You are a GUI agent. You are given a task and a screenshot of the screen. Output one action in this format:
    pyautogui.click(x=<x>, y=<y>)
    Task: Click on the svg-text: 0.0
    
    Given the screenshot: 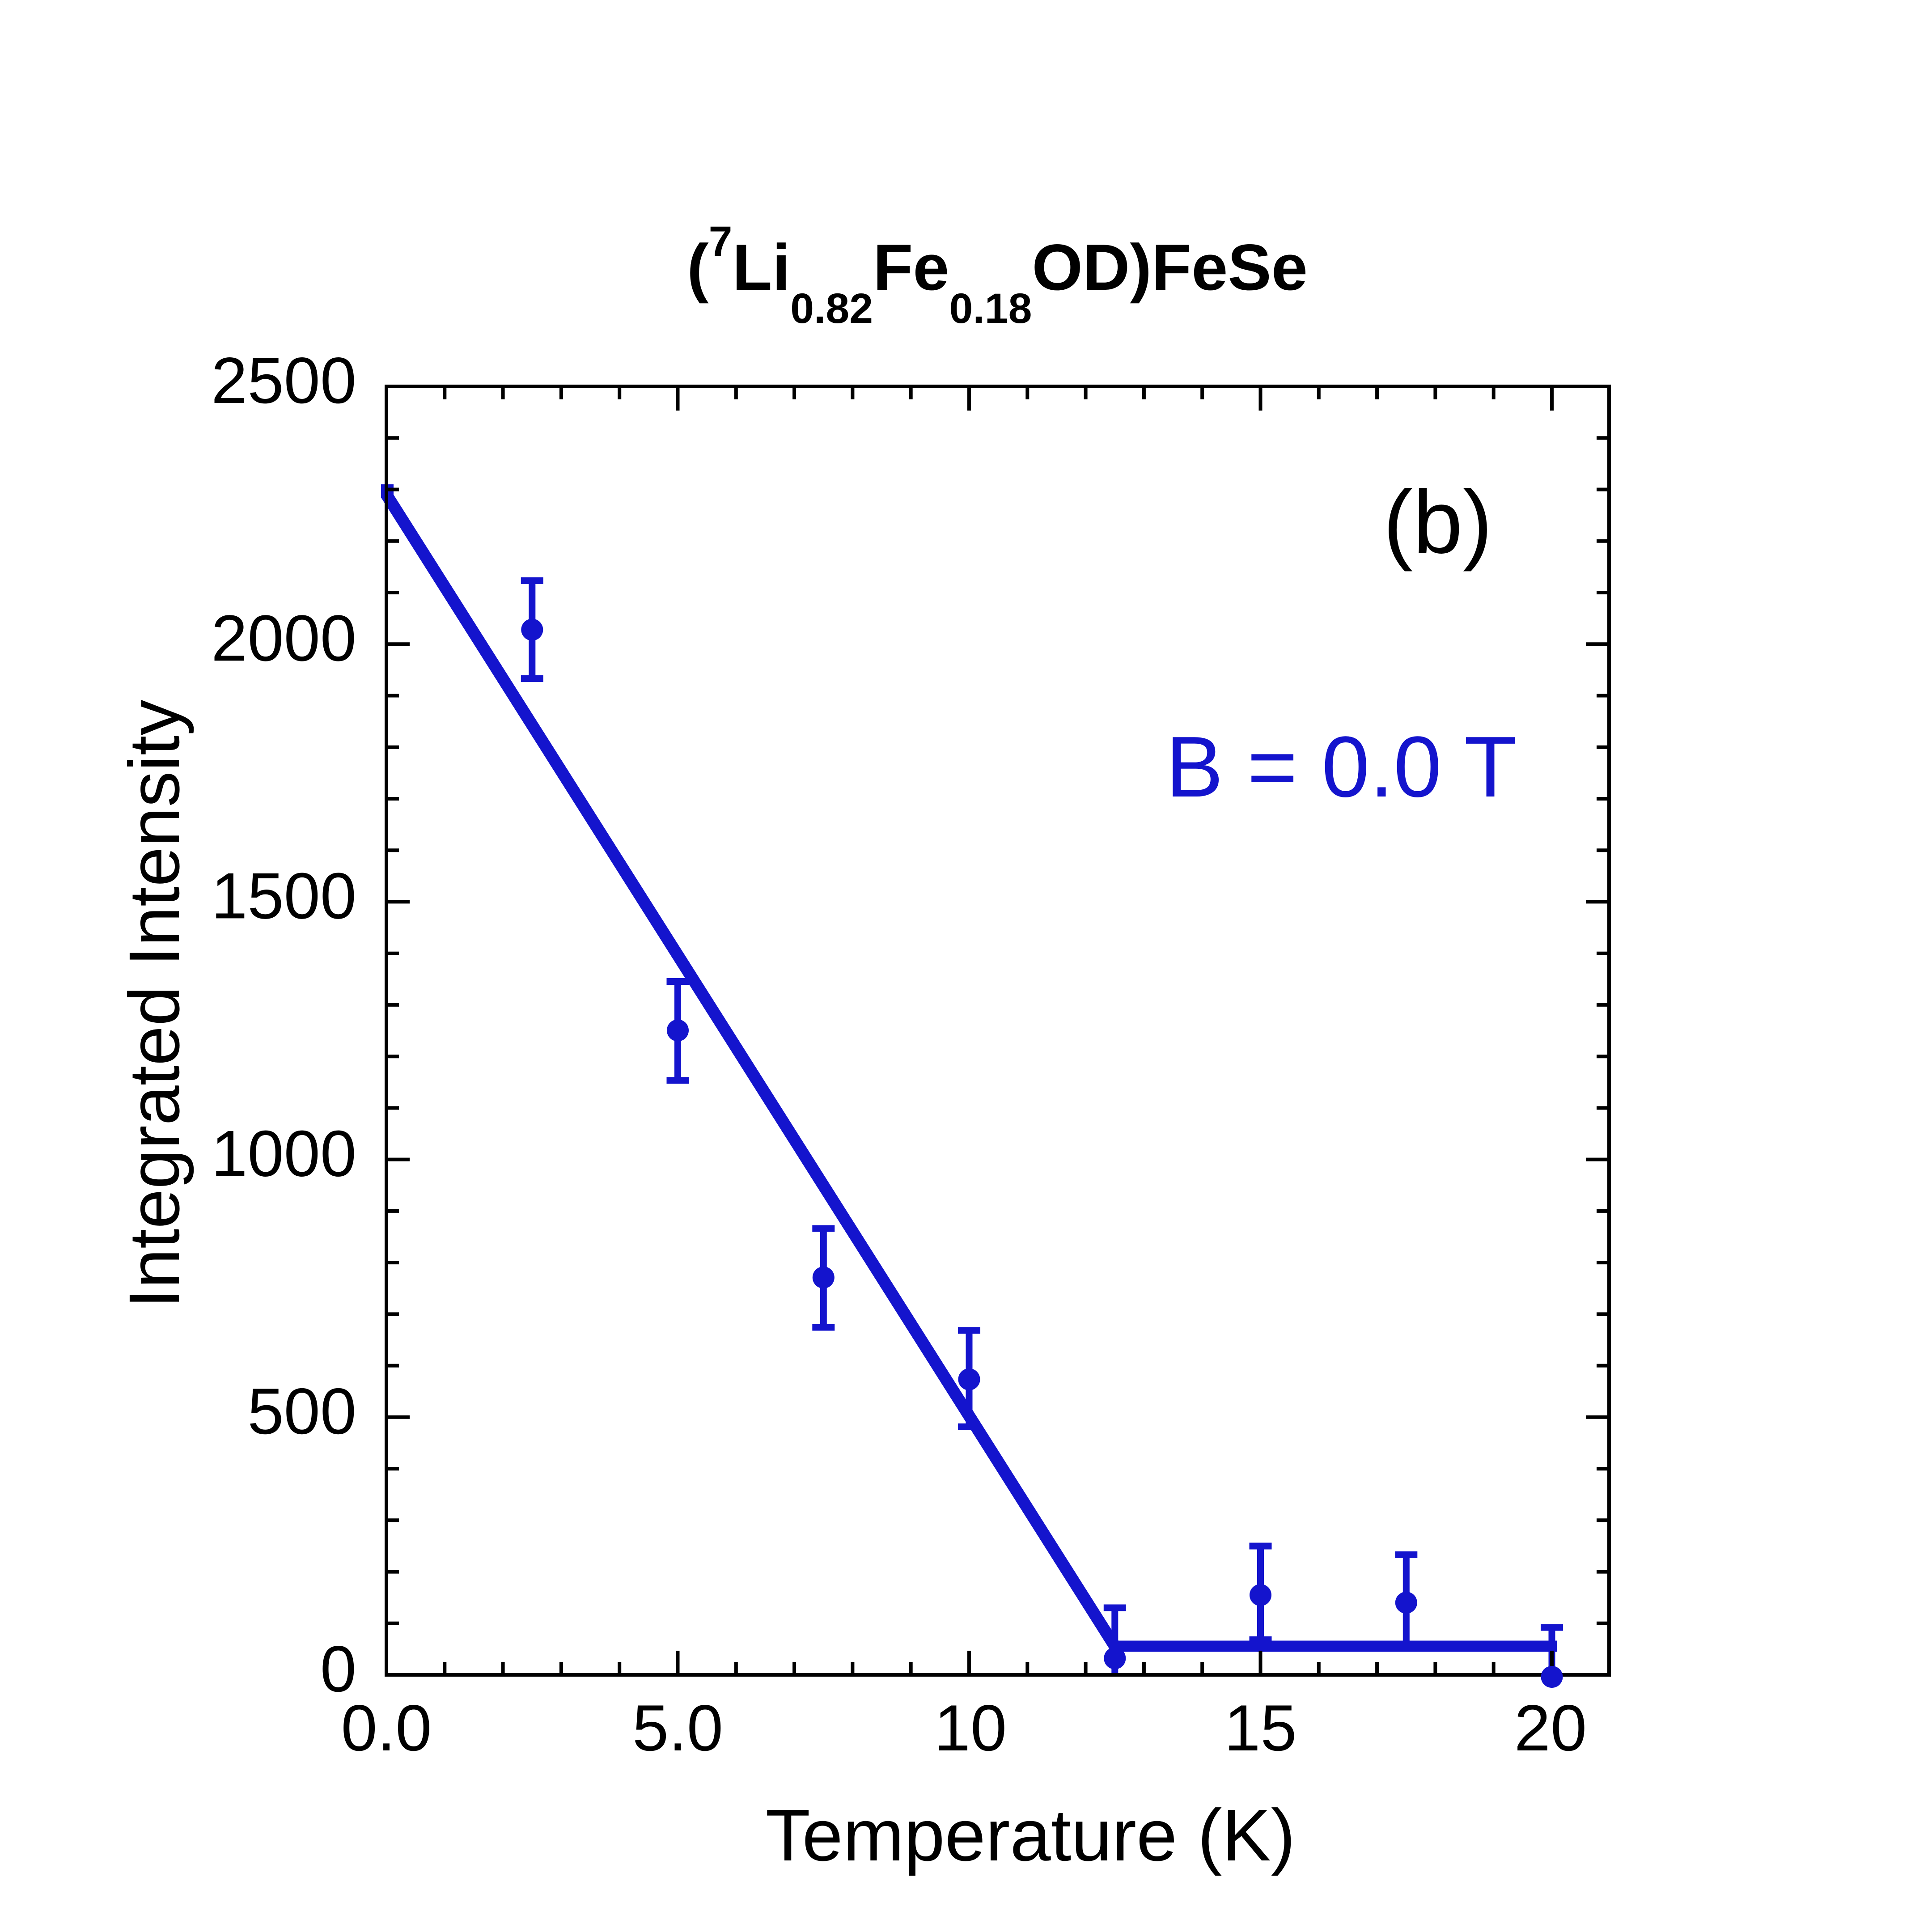 What is the action you would take?
    pyautogui.click(x=386, y=1727)
    